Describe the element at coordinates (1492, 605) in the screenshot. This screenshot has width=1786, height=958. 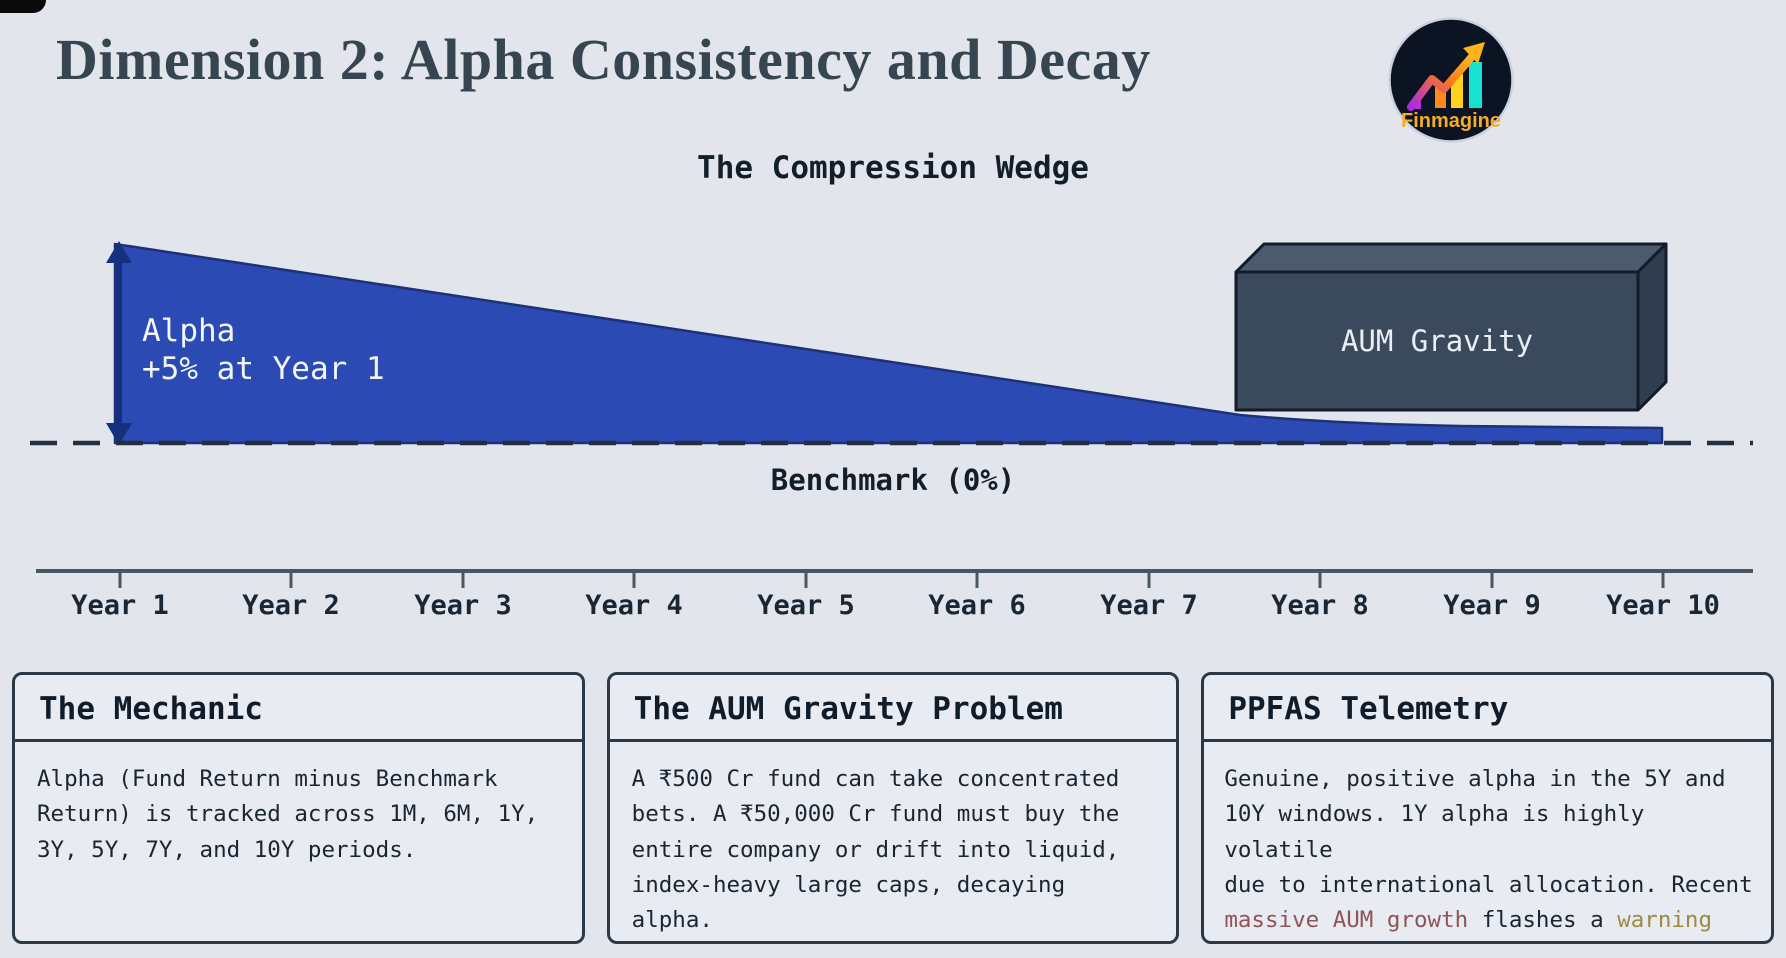
I see `year-label-9: Year 9` at that location.